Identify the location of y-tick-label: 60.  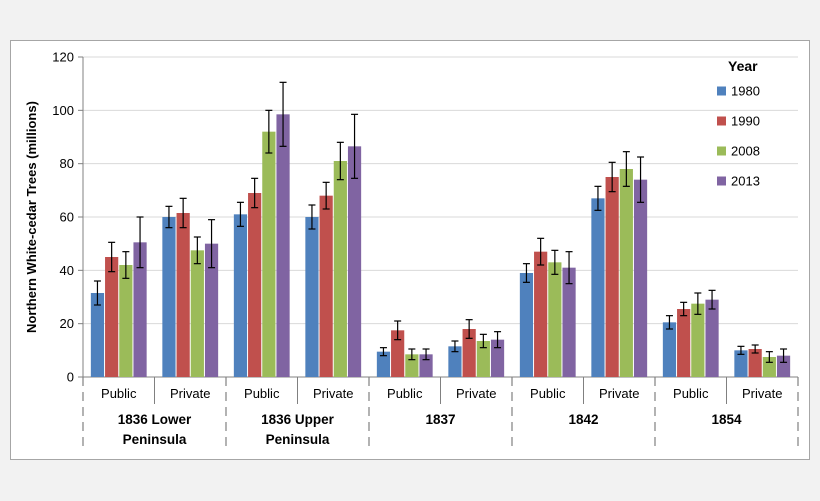
(67, 217).